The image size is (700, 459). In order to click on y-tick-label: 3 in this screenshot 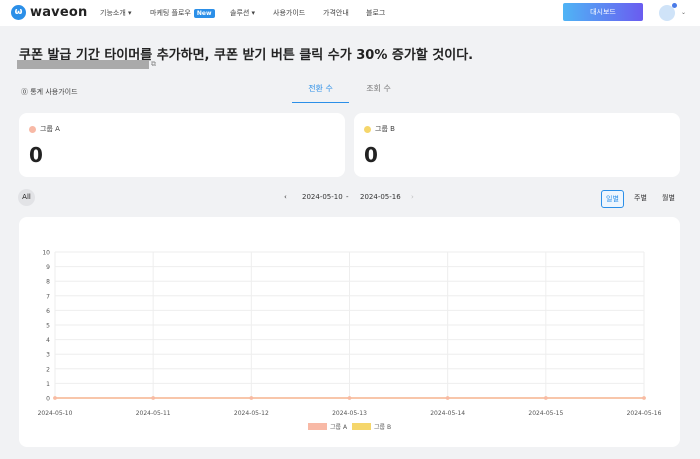, I will do `click(48, 355)`.